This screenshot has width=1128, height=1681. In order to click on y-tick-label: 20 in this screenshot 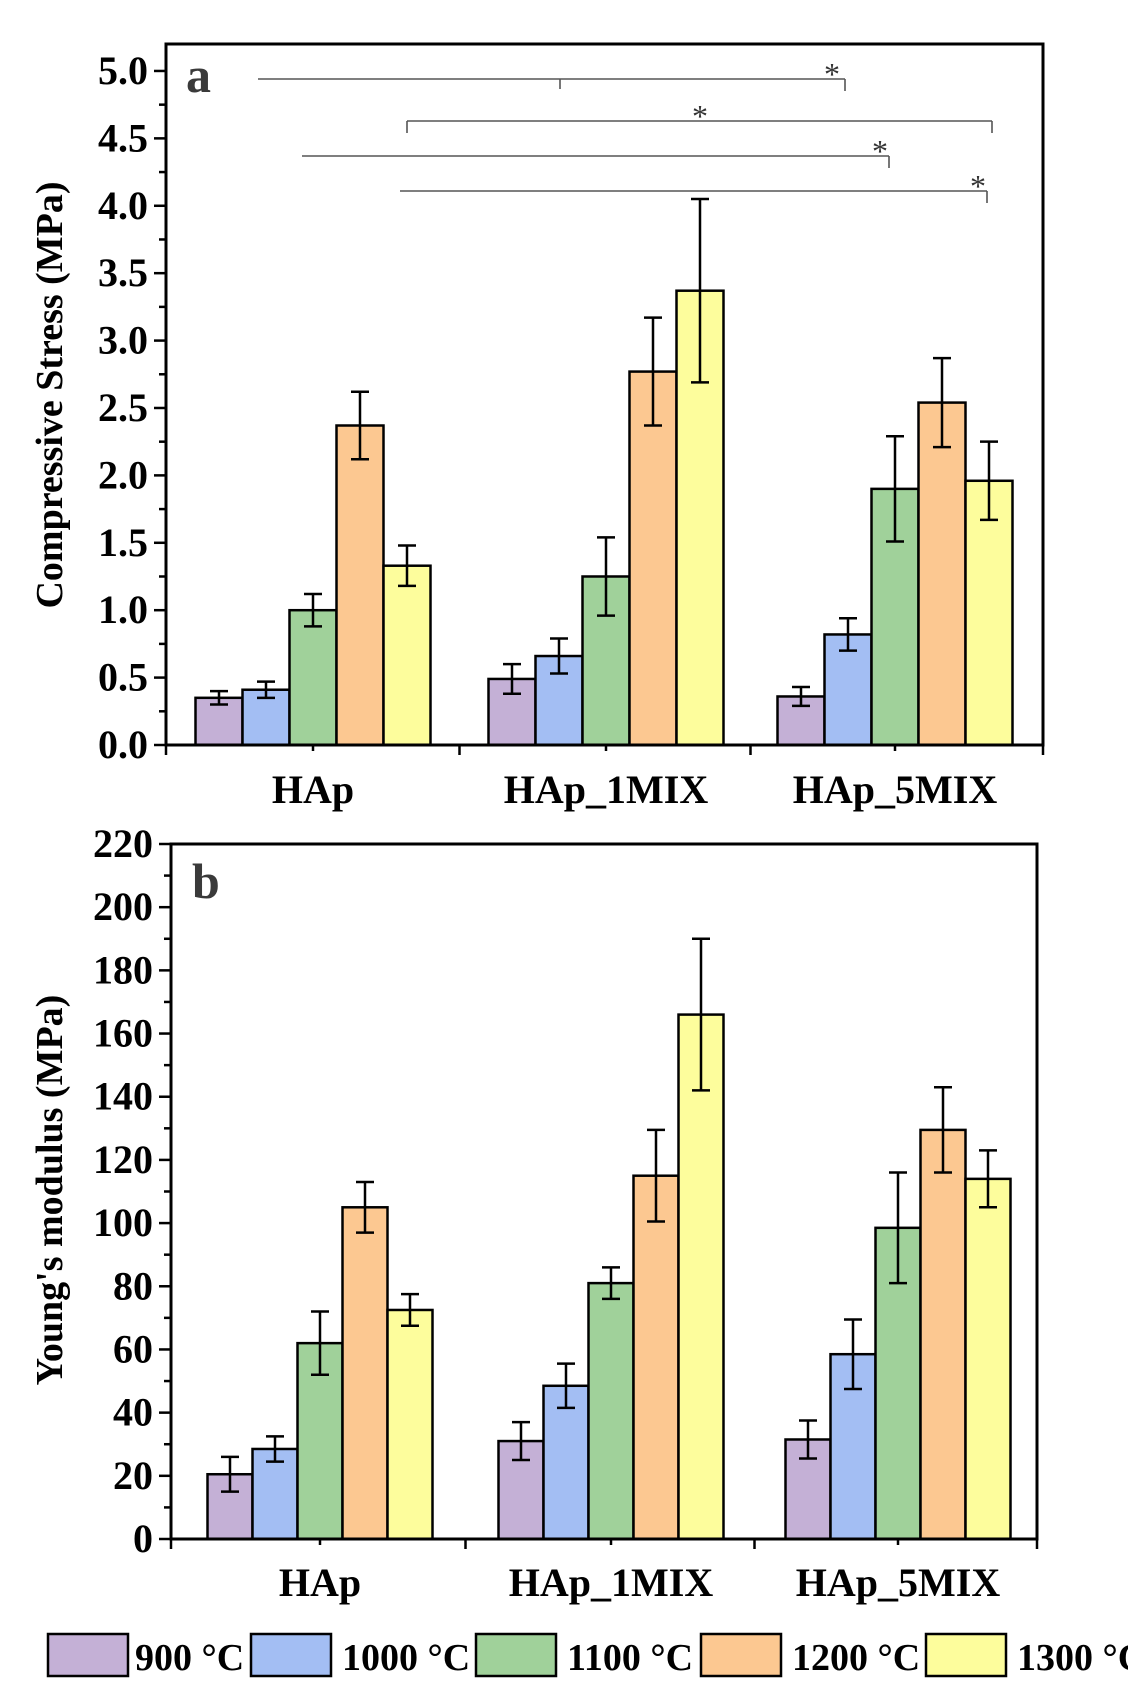, I will do `click(133, 1475)`.